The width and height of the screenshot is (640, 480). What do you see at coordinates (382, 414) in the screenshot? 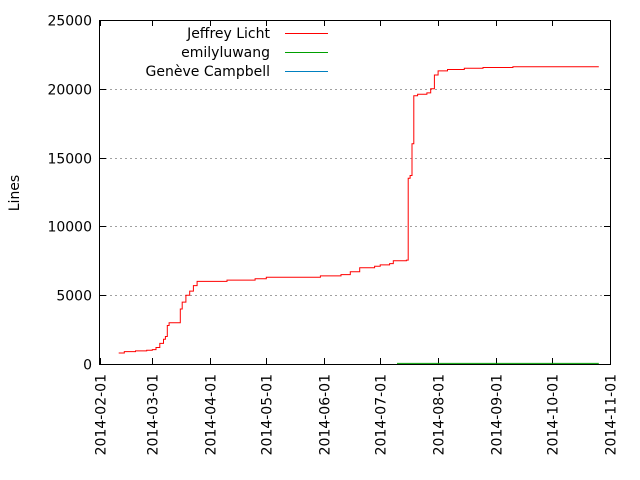
I see `x-tick-label: 2014-07-01` at bounding box center [382, 414].